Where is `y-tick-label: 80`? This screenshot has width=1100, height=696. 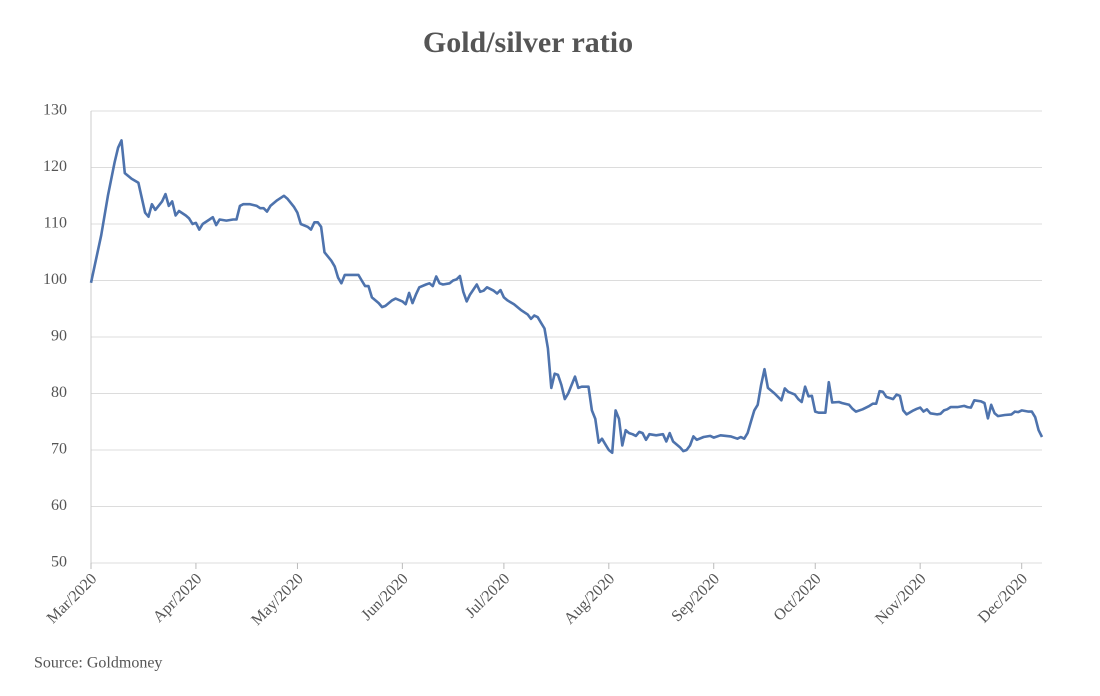
y-tick-label: 80 is located at coordinates (59, 392).